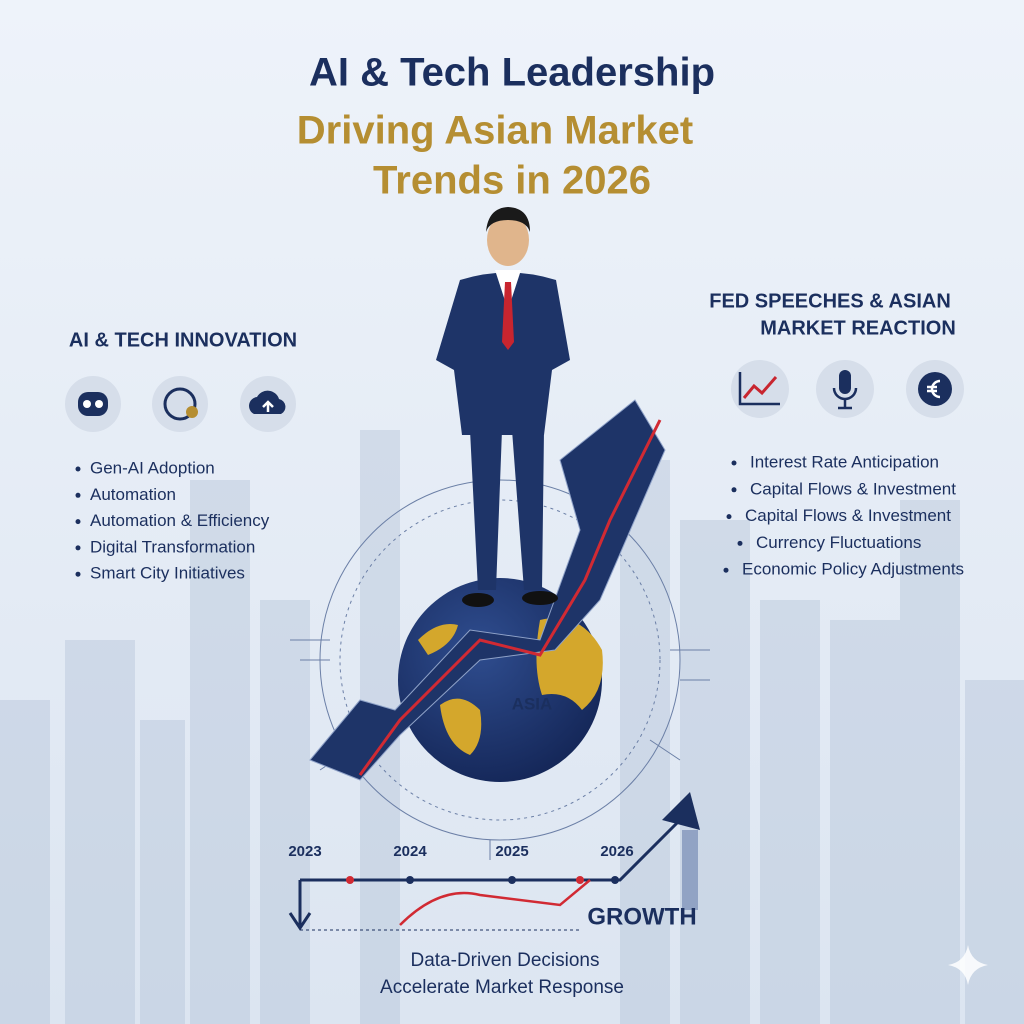 Image resolution: width=1024 pixels, height=1024 pixels. Describe the element at coordinates (502, 987) in the screenshot. I see `footer-line: Accelerate Market Response` at that location.